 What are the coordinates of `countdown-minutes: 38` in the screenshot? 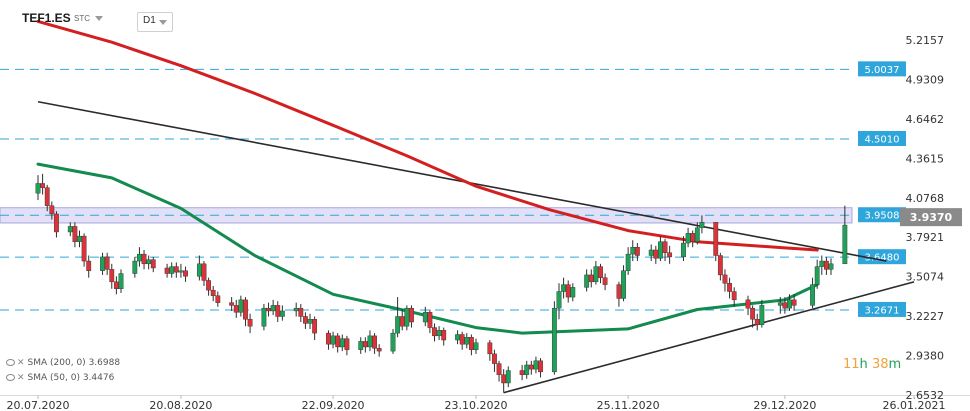 It's located at (880, 364).